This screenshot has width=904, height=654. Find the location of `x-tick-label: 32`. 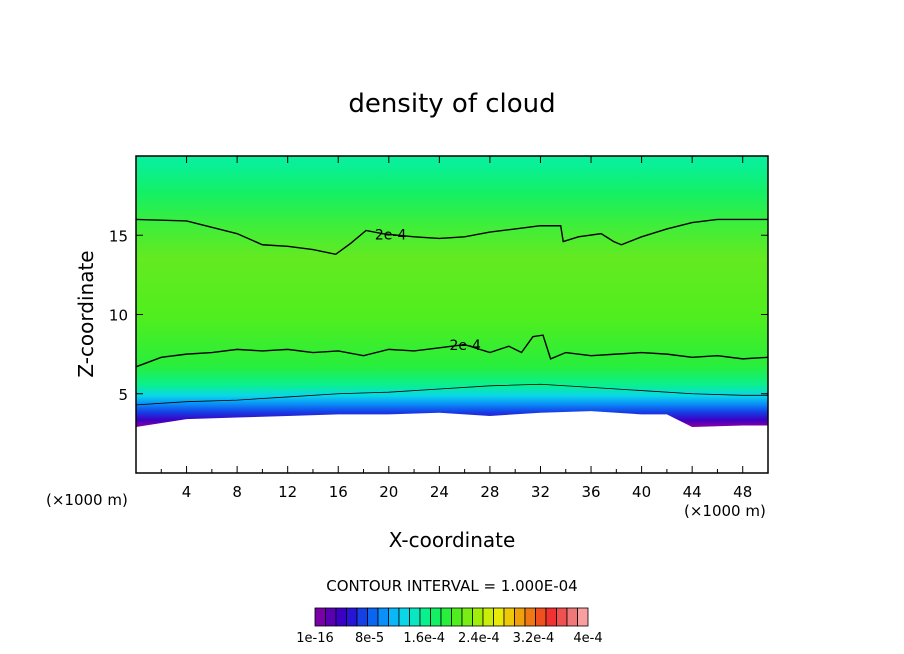

x-tick-label: 32 is located at coordinates (540, 492).